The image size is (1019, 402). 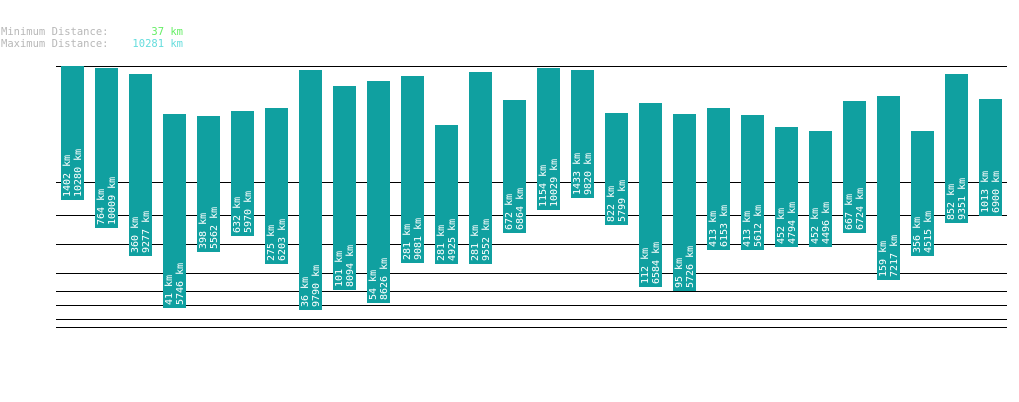 What do you see at coordinates (214, 228) in the screenshot?
I see `bar-label-max: 5562 km` at bounding box center [214, 228].